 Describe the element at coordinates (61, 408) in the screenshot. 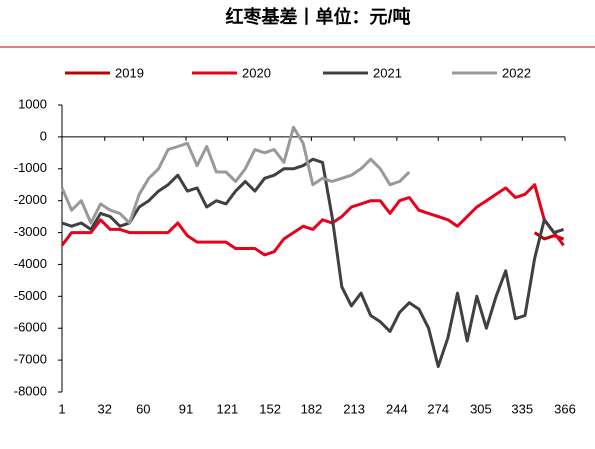

I see `x-tick-label: 1` at that location.